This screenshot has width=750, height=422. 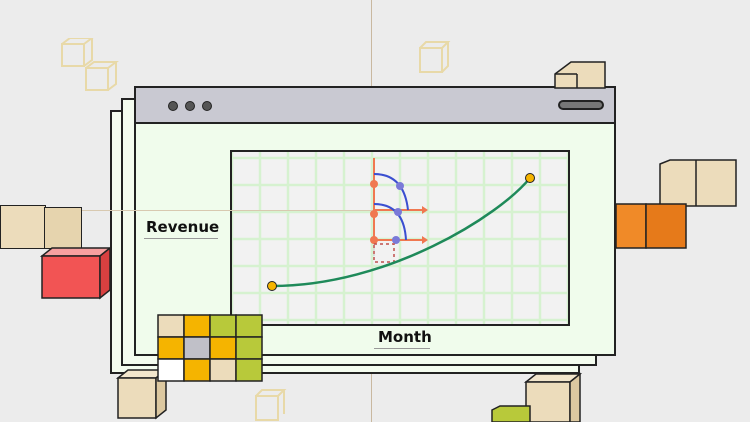 I want to click on wireframe-cubes-top-left, so click(x=90, y=64).